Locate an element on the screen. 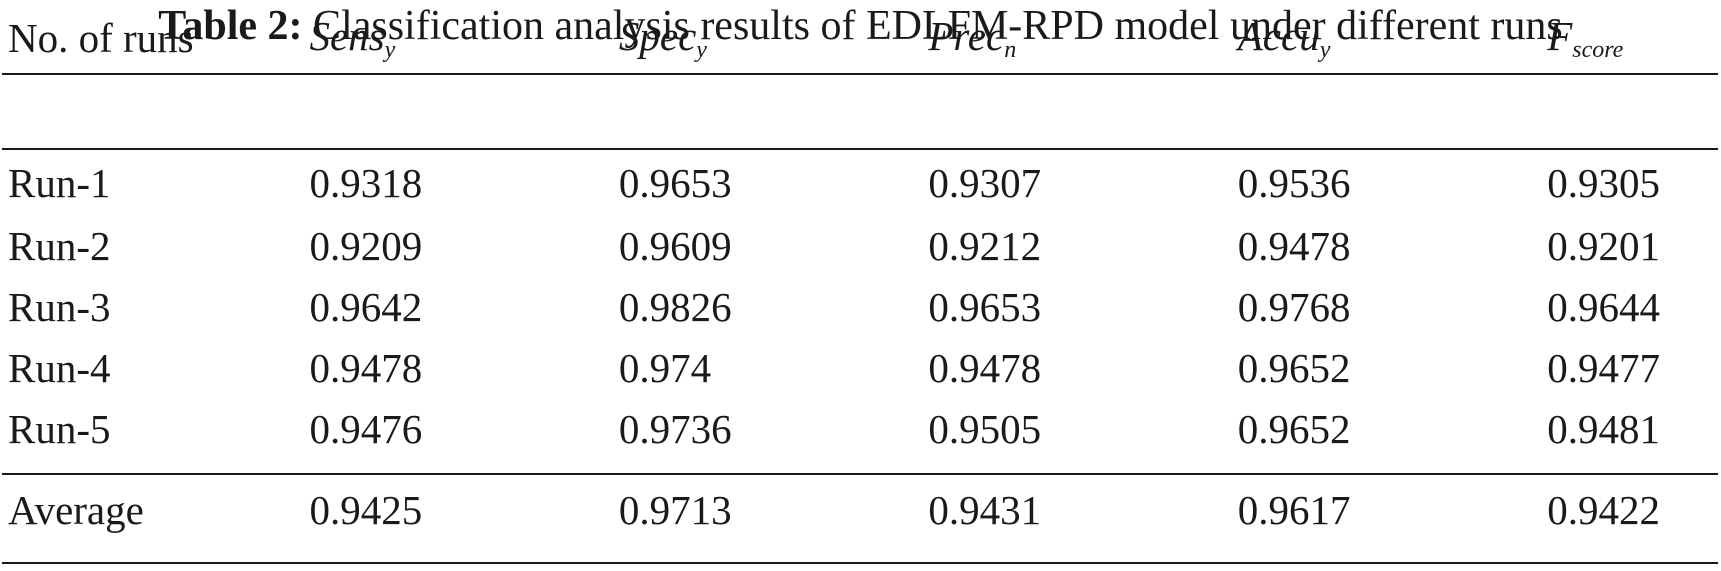  row-label: Run-1 is located at coordinates (59, 183).